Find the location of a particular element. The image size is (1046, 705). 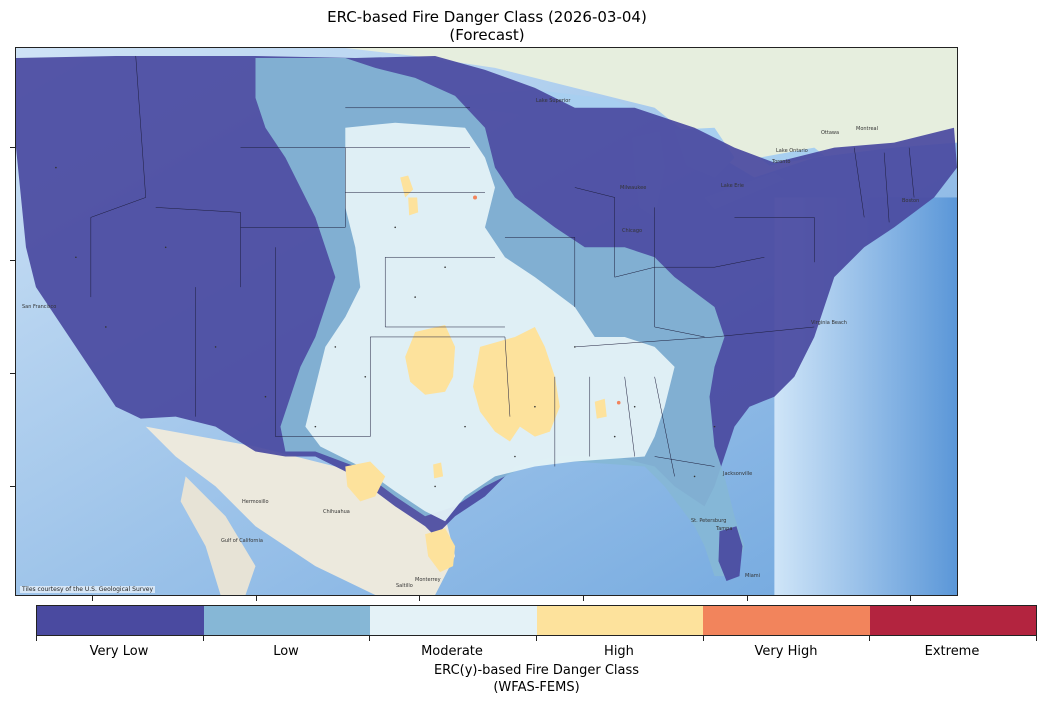

canada-land is located at coordinates (651, 113).